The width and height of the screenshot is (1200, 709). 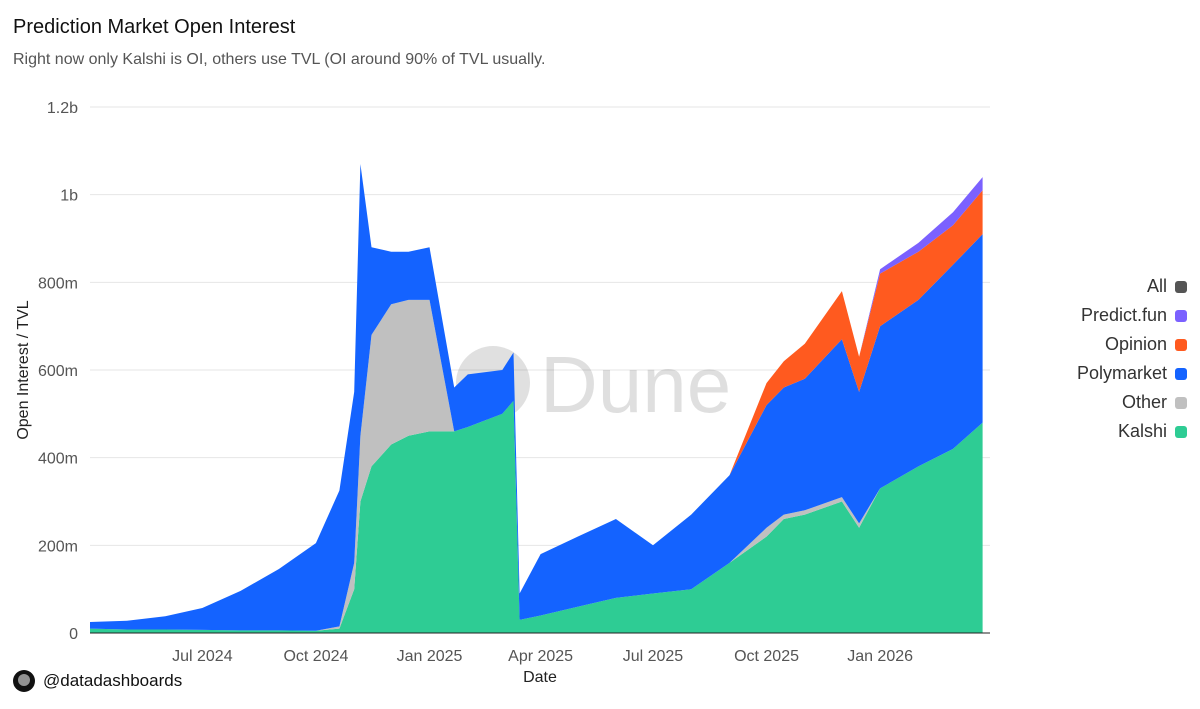 What do you see at coordinates (430, 656) in the screenshot?
I see `x-tick-label: Jan 2025` at bounding box center [430, 656].